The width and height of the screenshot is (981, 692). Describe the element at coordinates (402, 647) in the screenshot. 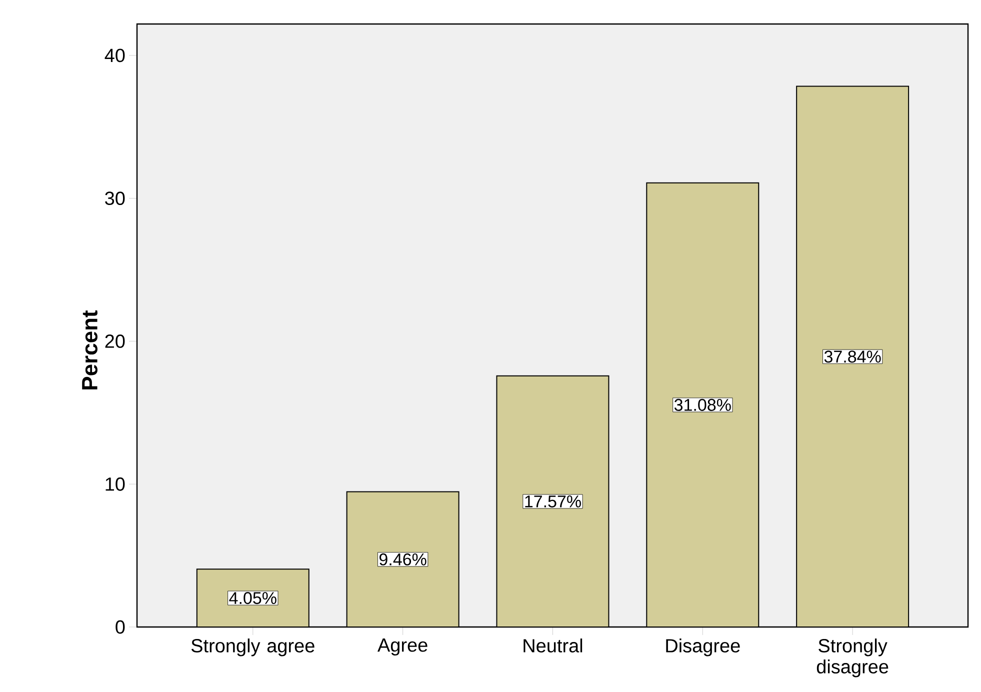

I see `x-tick-label: Agree` at that location.